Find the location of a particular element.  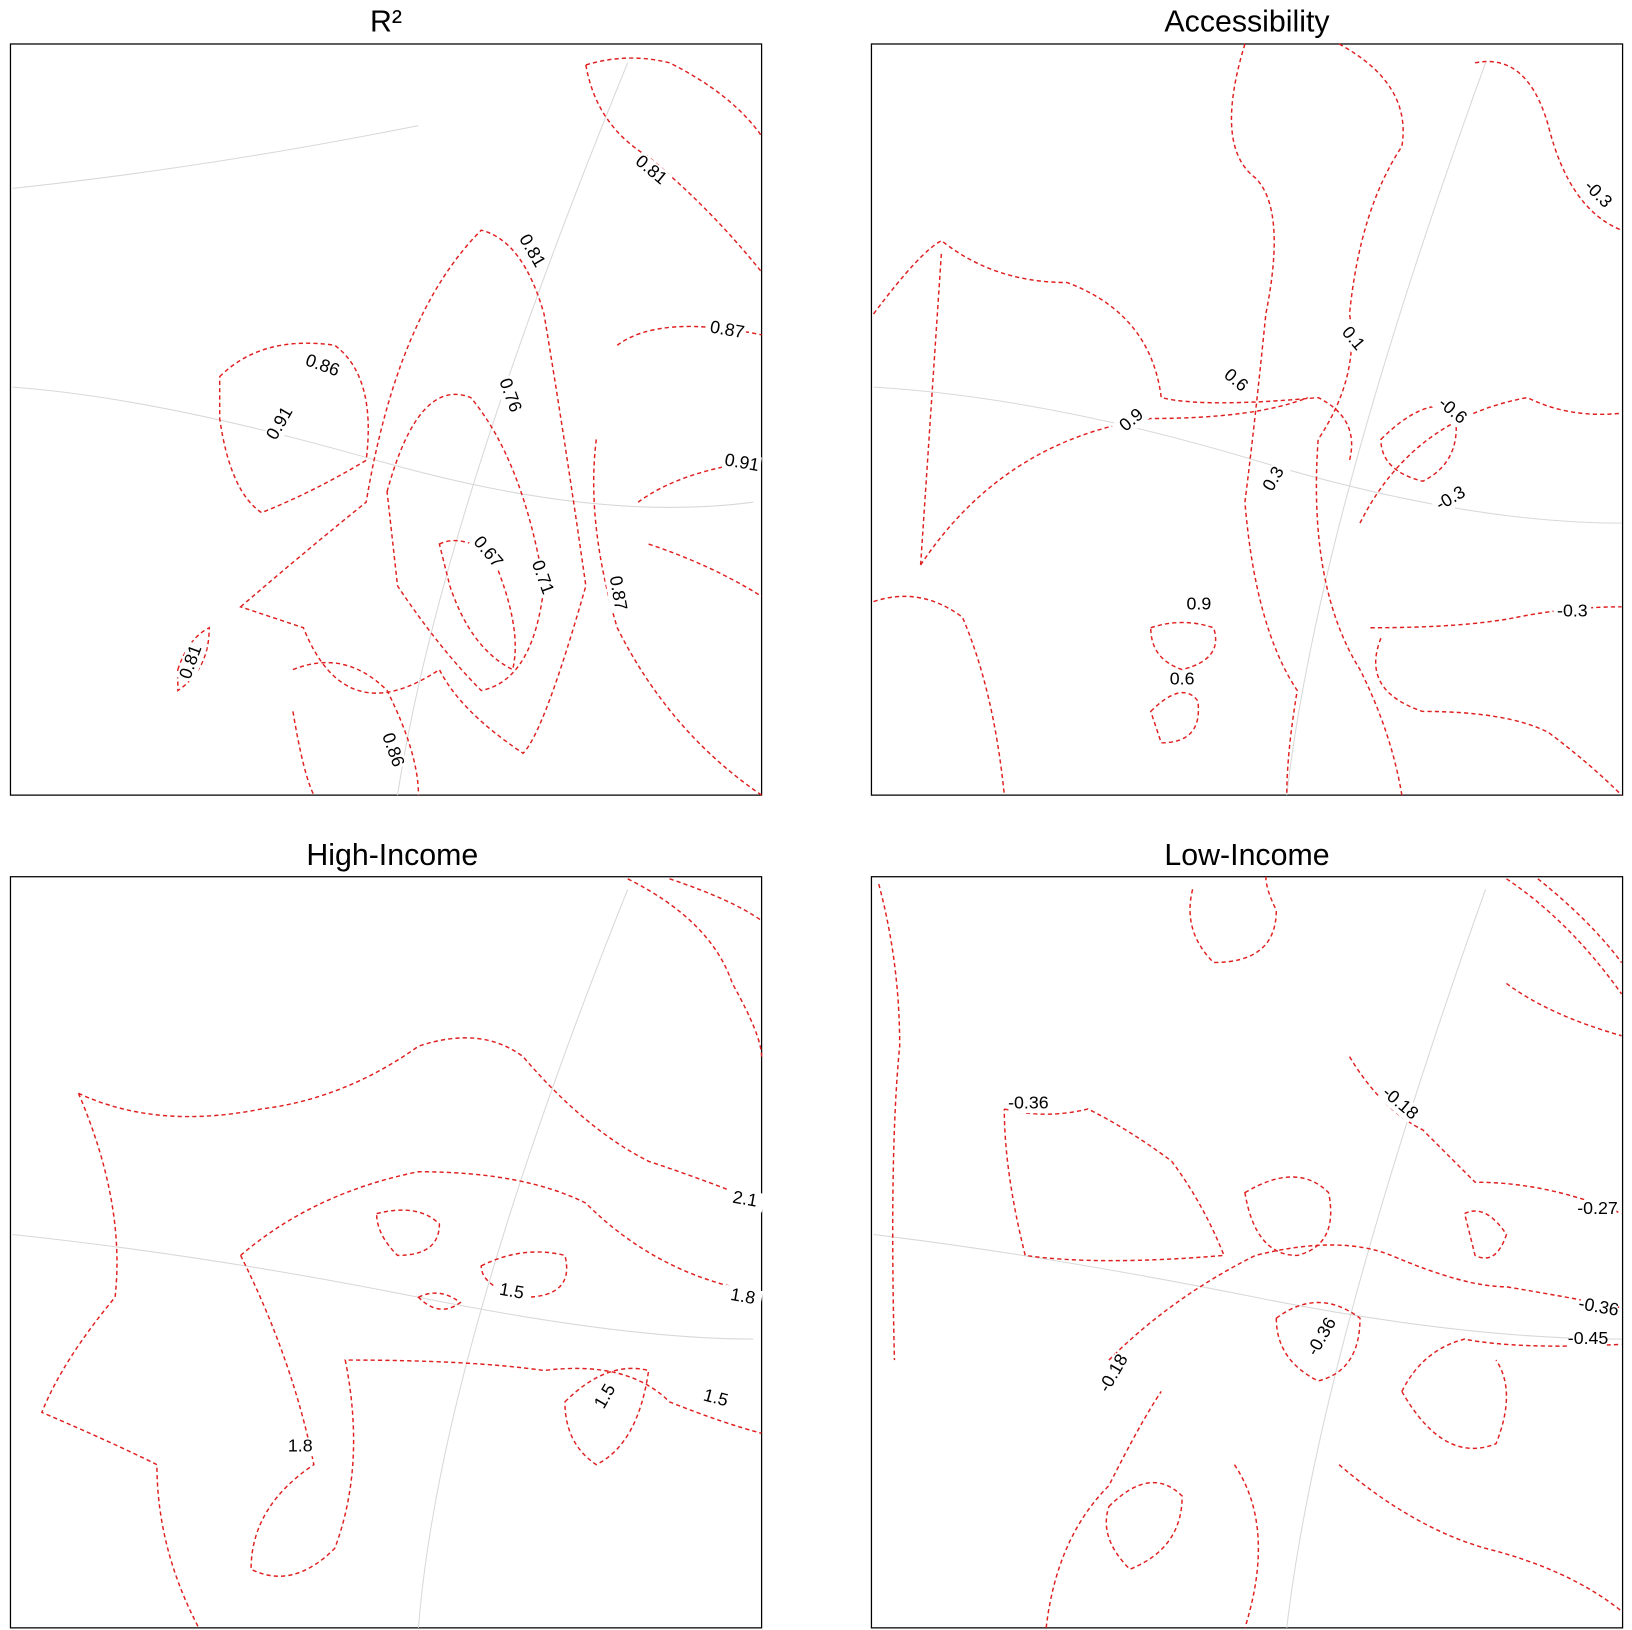

panel-title: Accessibility is located at coordinates (1247, 21).